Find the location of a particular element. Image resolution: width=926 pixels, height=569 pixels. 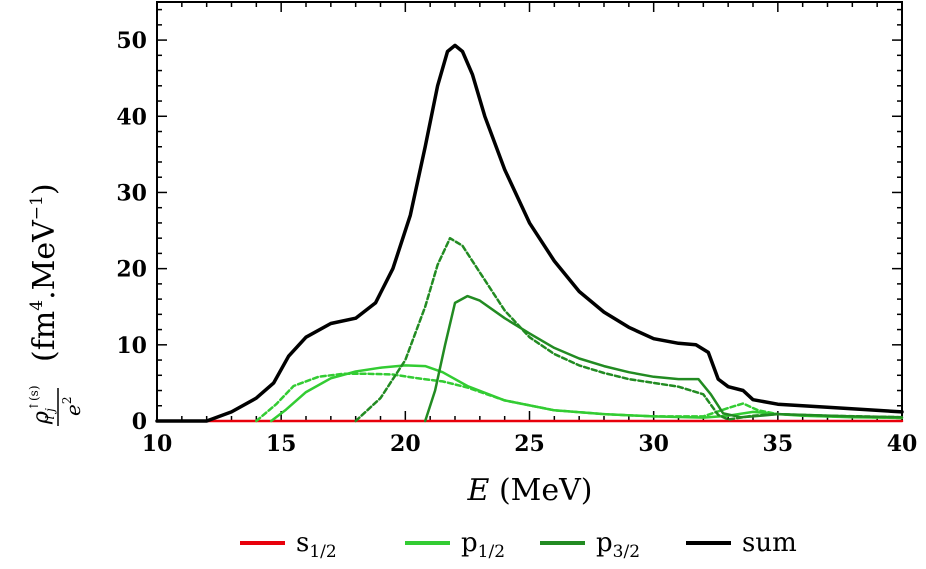

x-tick-label: 20 is located at coordinates (405, 444).